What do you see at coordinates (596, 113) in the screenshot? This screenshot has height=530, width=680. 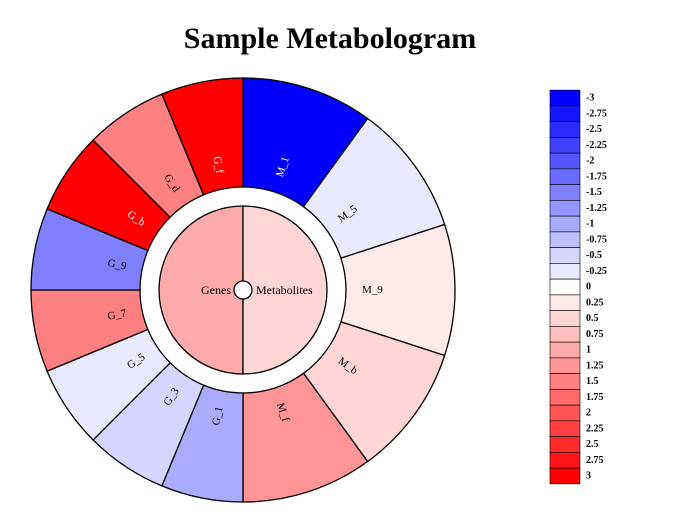 I see `legend-tick-label: -2.75` at bounding box center [596, 113].